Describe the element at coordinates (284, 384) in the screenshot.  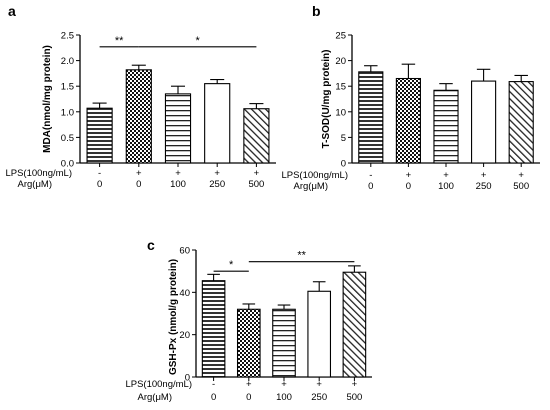
I see `lps-value-c-3: +` at that location.